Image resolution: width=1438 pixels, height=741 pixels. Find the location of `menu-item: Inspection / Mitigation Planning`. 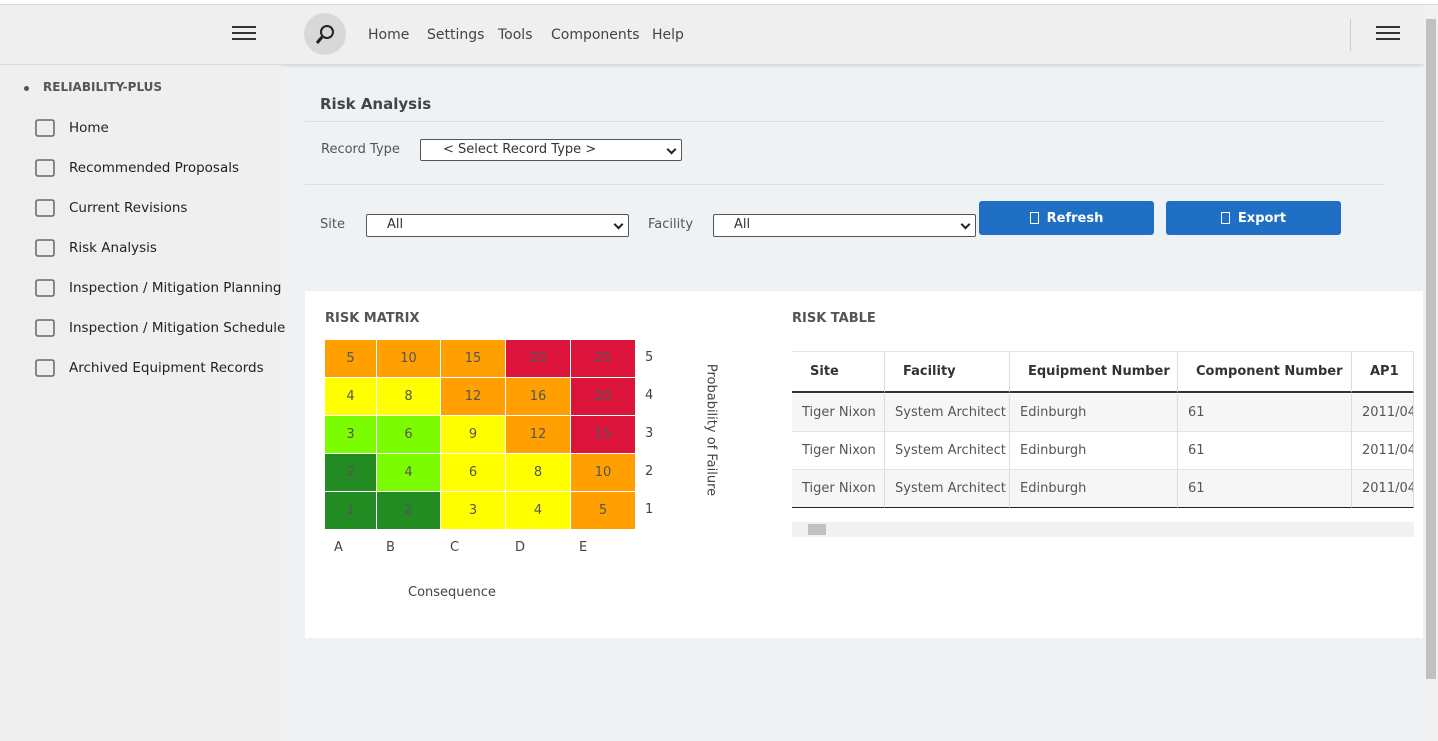

menu-item: Inspection / Mitigation Planning is located at coordinates (175, 288).